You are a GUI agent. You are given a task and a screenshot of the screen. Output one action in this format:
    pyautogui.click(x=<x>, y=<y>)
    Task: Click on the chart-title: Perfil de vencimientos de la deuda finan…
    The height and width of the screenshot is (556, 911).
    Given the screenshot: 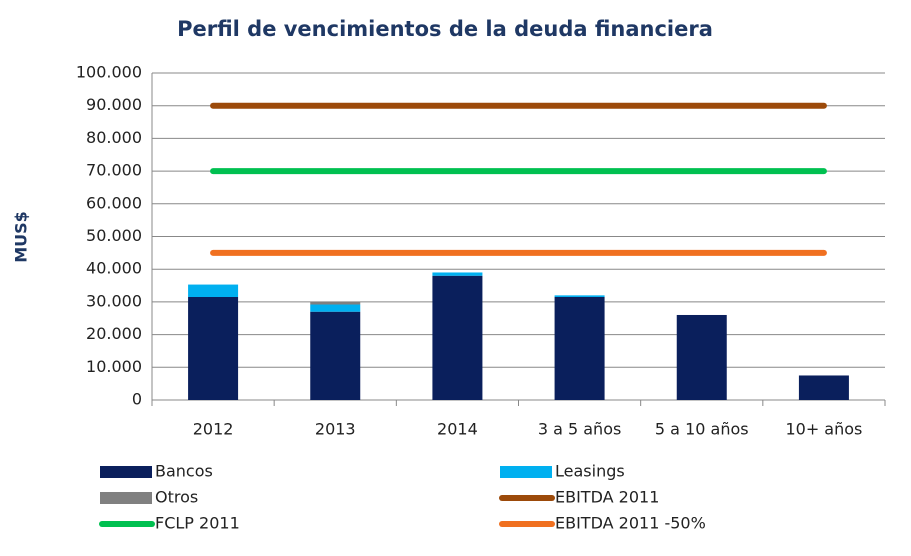 What is the action you would take?
    pyautogui.click(x=445, y=29)
    